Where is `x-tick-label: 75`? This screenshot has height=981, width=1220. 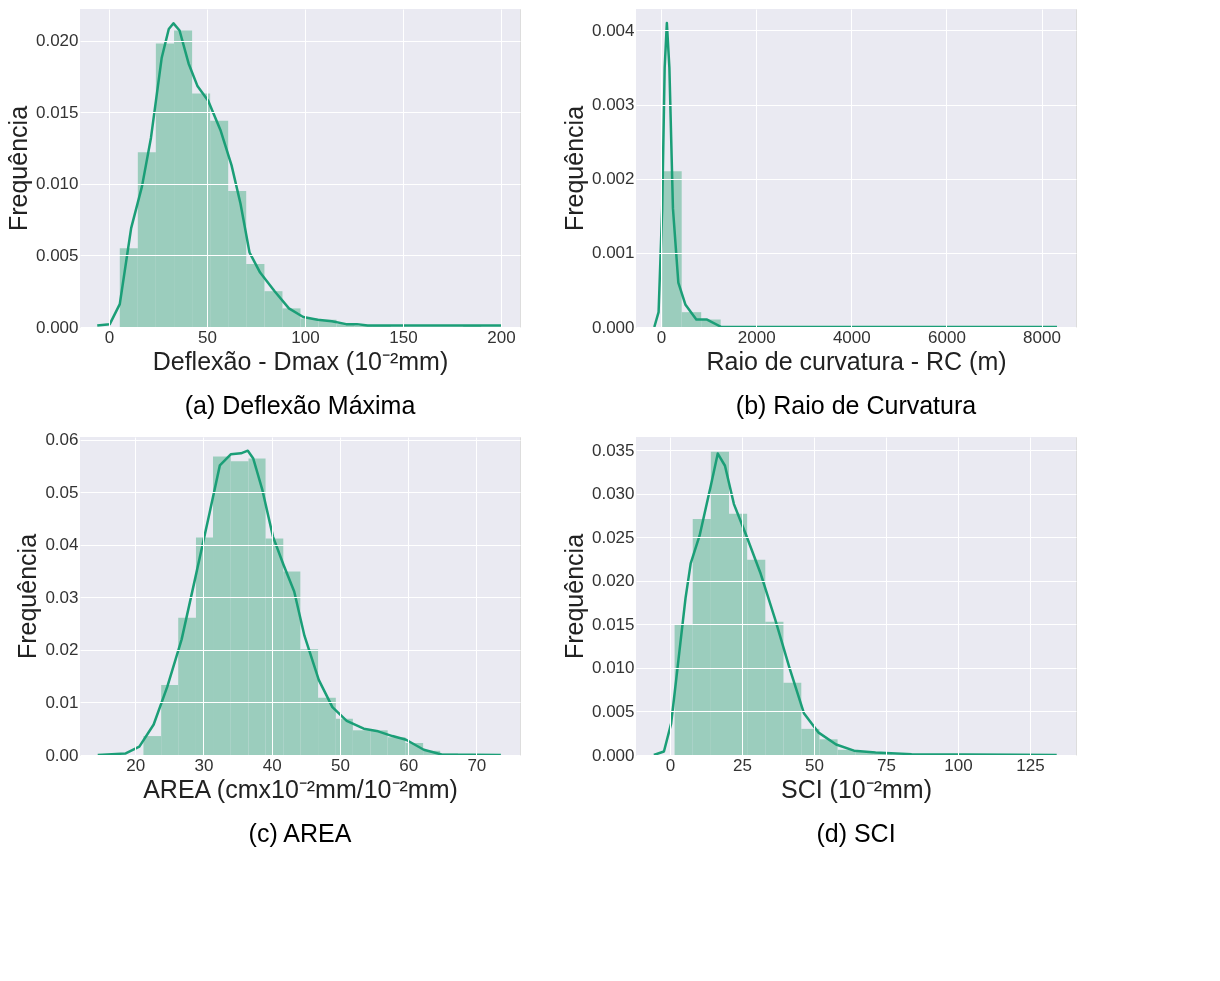
x-tick-label: 75 is located at coordinates (886, 765).